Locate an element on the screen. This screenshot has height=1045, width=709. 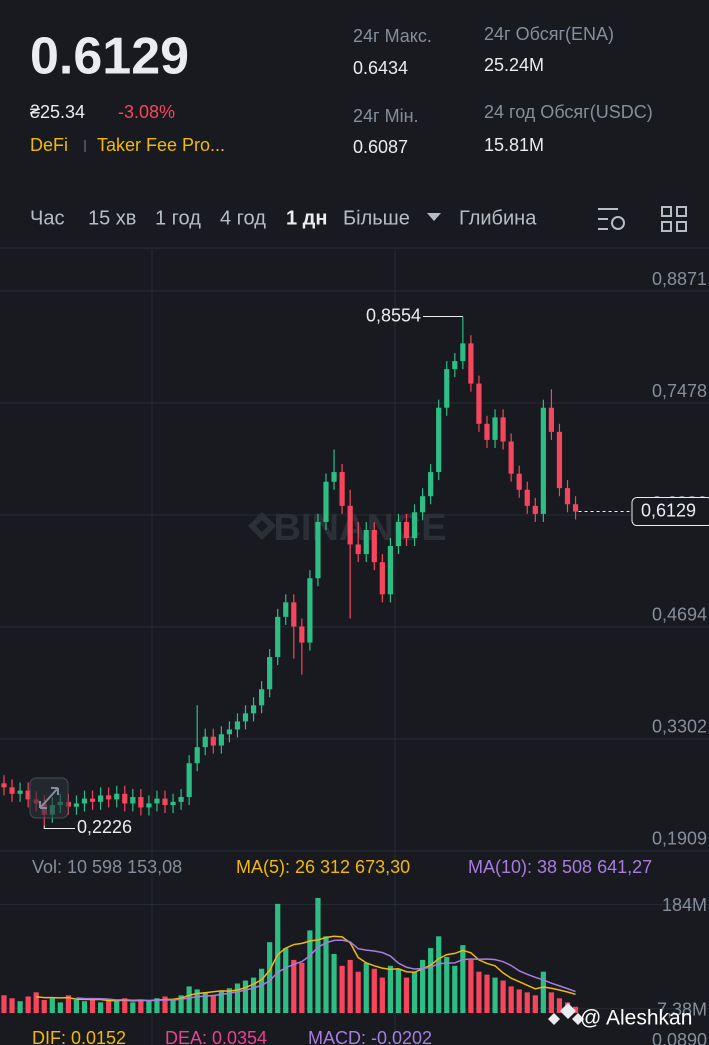
indicator-icon is located at coordinates (611, 219).